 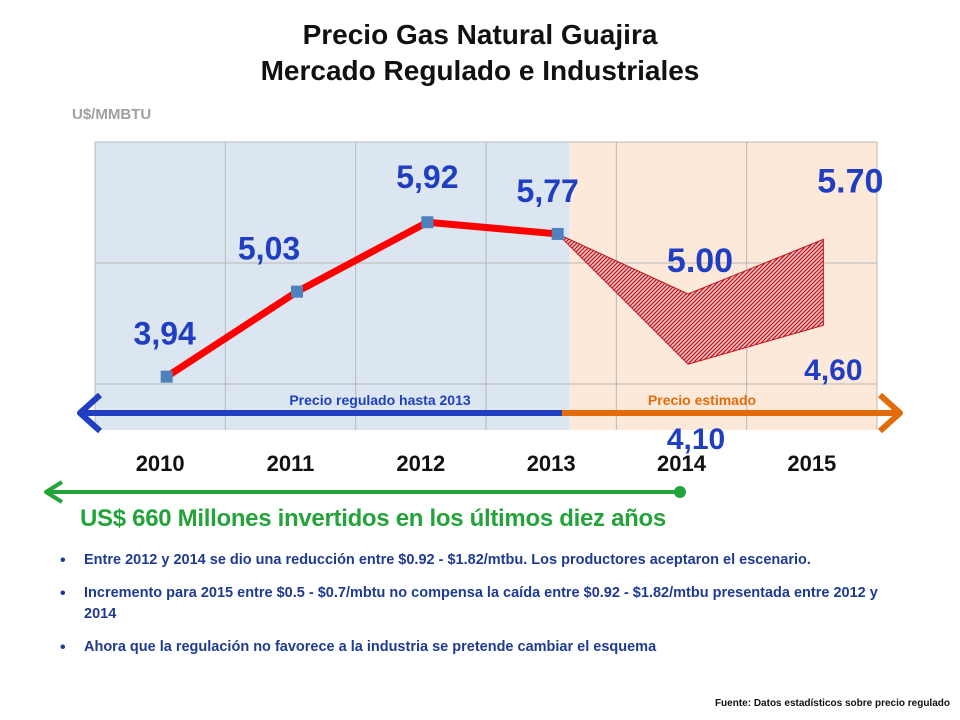 I want to click on x-tick-label: 2014, so click(x=682, y=463).